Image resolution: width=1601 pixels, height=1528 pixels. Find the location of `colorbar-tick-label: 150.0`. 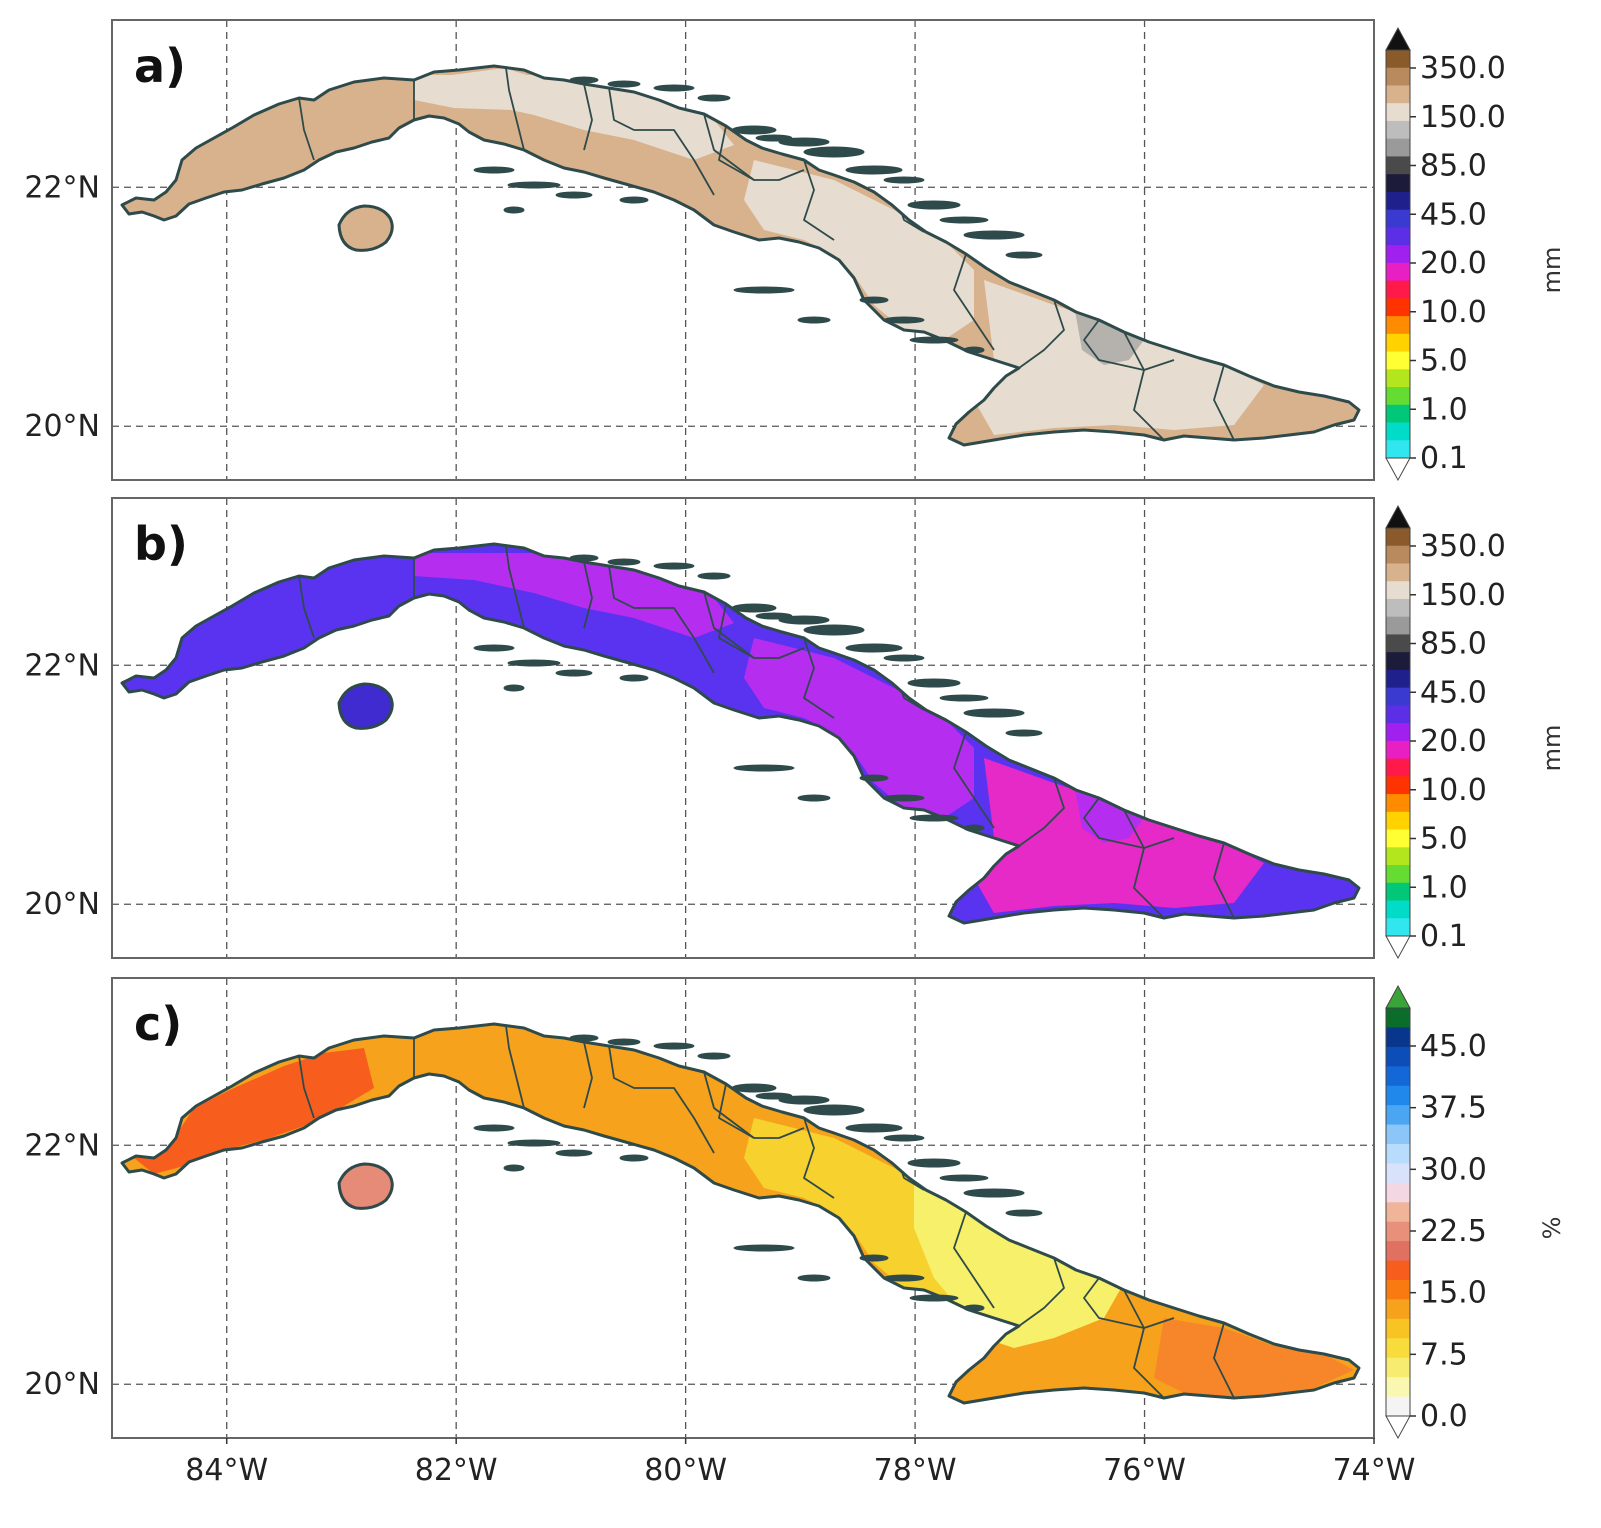

colorbar-tick-label: 150.0 is located at coordinates (1463, 117).